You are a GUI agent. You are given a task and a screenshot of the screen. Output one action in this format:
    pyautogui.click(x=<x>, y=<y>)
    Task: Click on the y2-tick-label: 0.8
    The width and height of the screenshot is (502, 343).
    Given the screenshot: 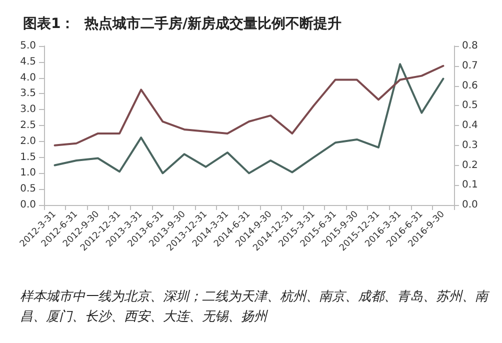 What is the action you would take?
    pyautogui.click(x=470, y=46)
    